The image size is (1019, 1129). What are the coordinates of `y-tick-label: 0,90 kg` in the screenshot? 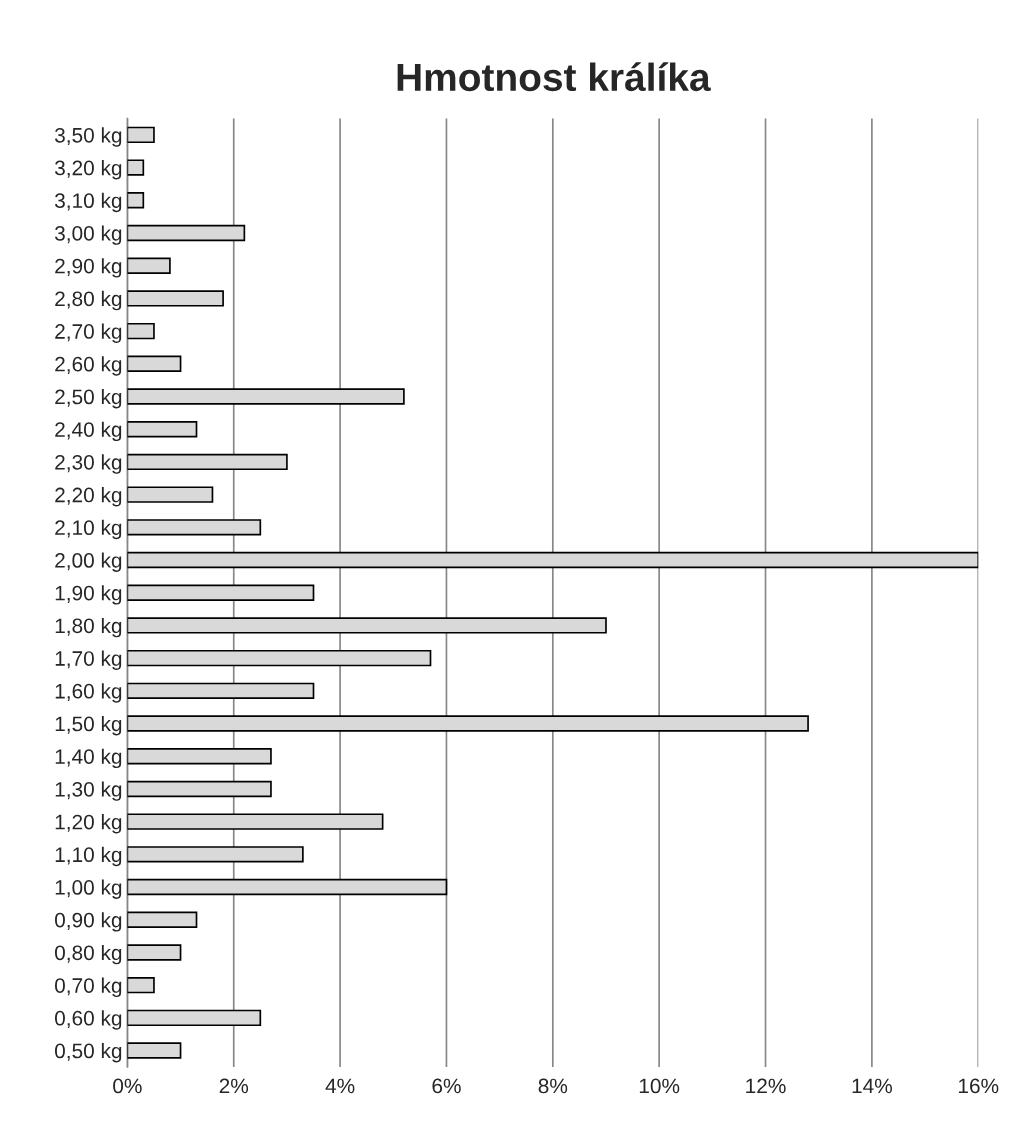 It's located at (88, 922).